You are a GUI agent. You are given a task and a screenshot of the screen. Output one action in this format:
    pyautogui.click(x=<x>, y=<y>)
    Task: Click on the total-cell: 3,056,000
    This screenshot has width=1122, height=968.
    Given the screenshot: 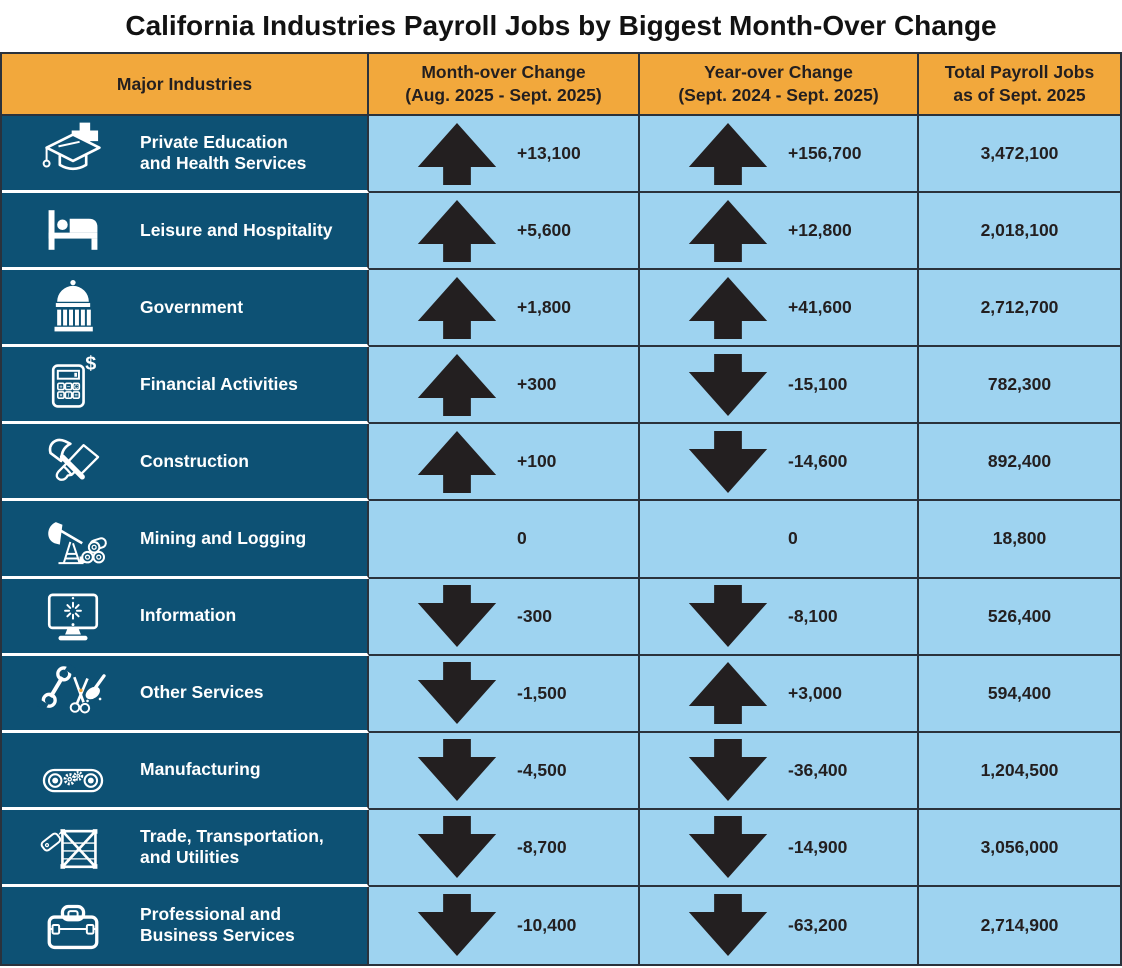 What is the action you would take?
    pyautogui.click(x=1019, y=848)
    